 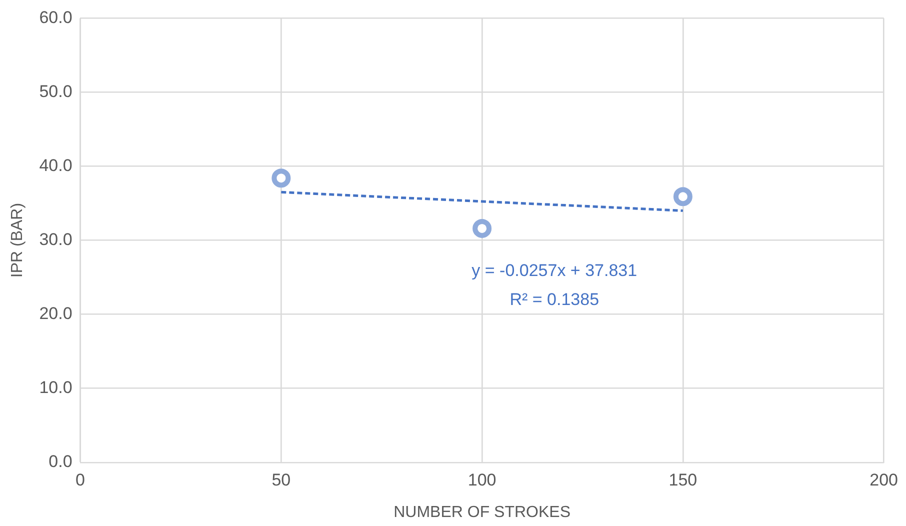 I want to click on y-tick-label: 50.0, so click(x=55, y=91).